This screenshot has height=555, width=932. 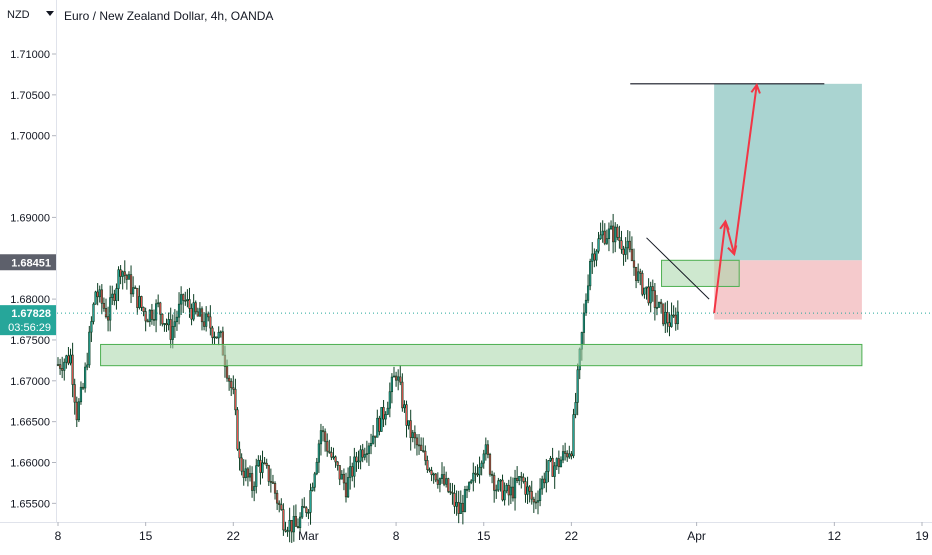 I want to click on y-tick-label: 1.66000, so click(x=30, y=464).